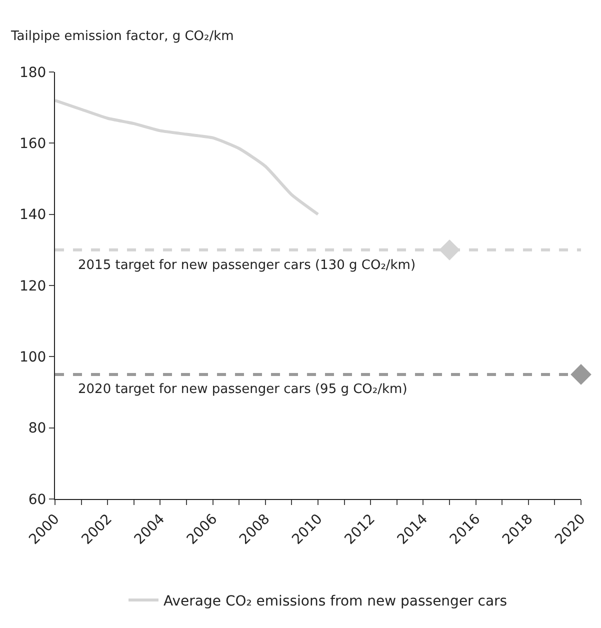 Image resolution: width=601 pixels, height=628 pixels. Describe the element at coordinates (247, 265) in the screenshot. I see `ref-line-label: 2015 target for new passenger cars (130 g CO₂/km)` at that location.